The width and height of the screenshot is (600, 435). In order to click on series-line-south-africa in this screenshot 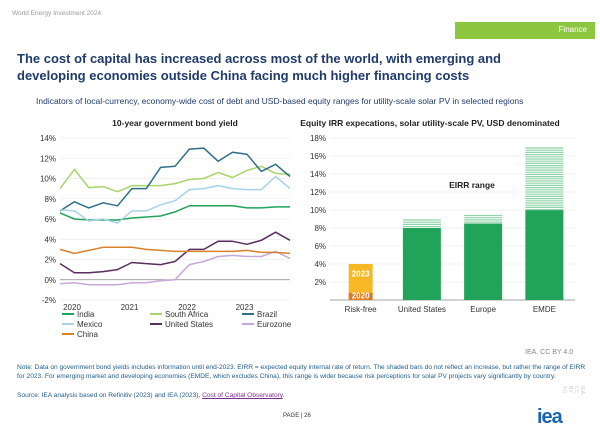, I will do `click(175, 179)`.